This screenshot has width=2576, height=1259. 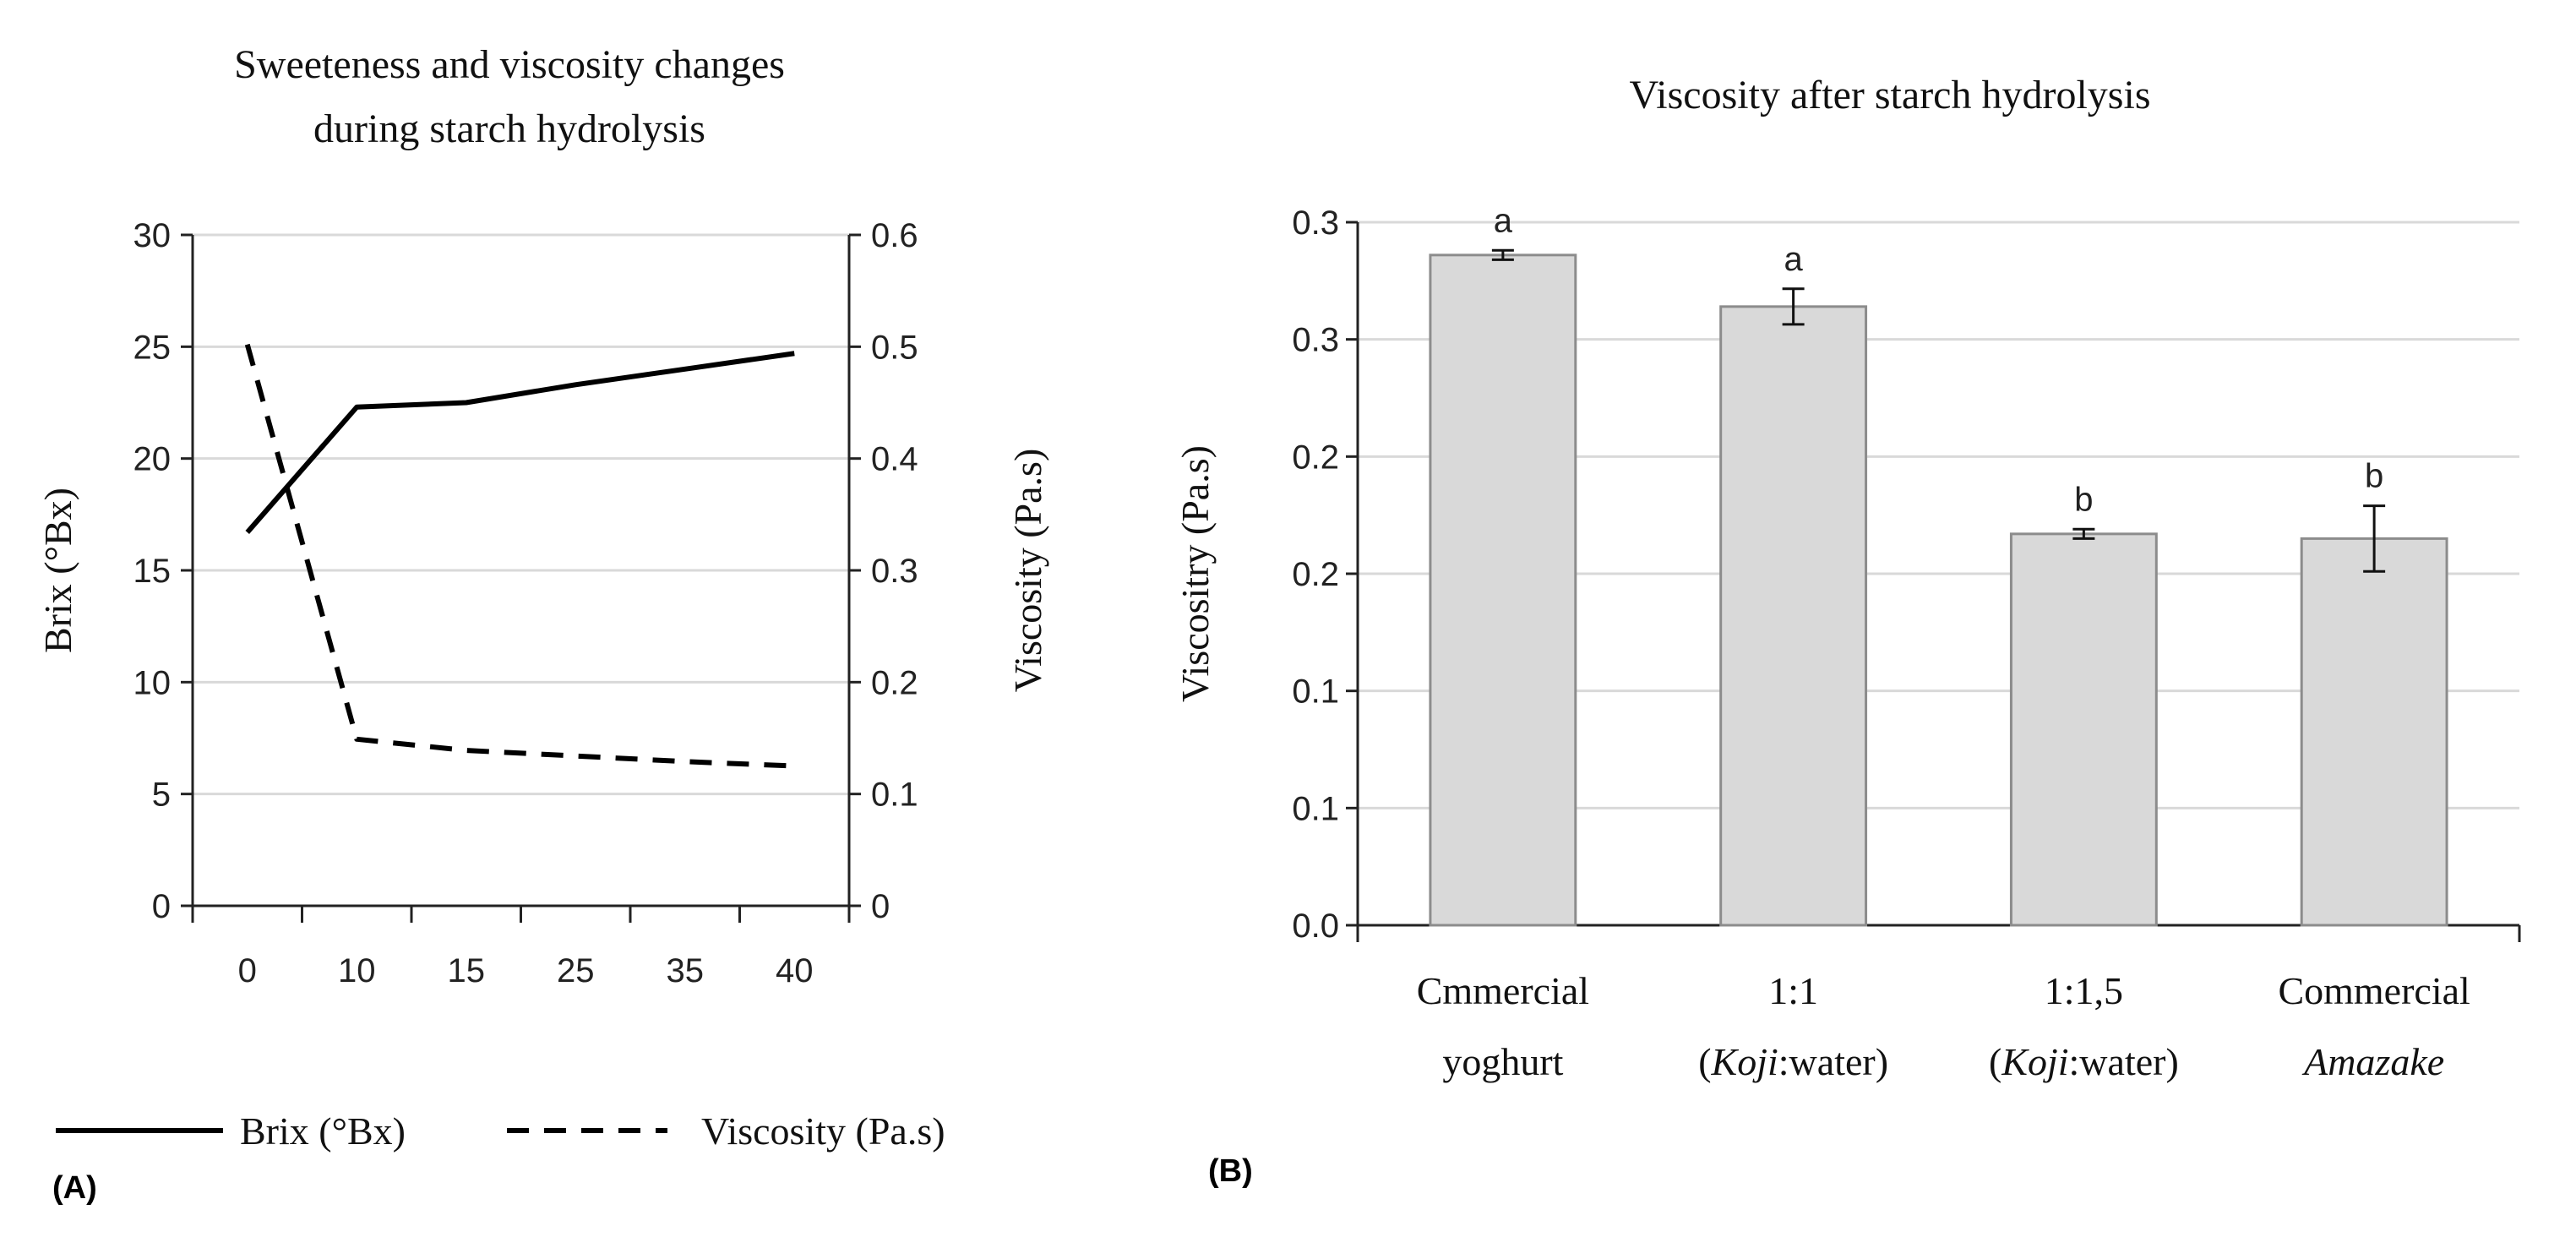 I want to click on x-tick-label: 35, so click(x=686, y=970).